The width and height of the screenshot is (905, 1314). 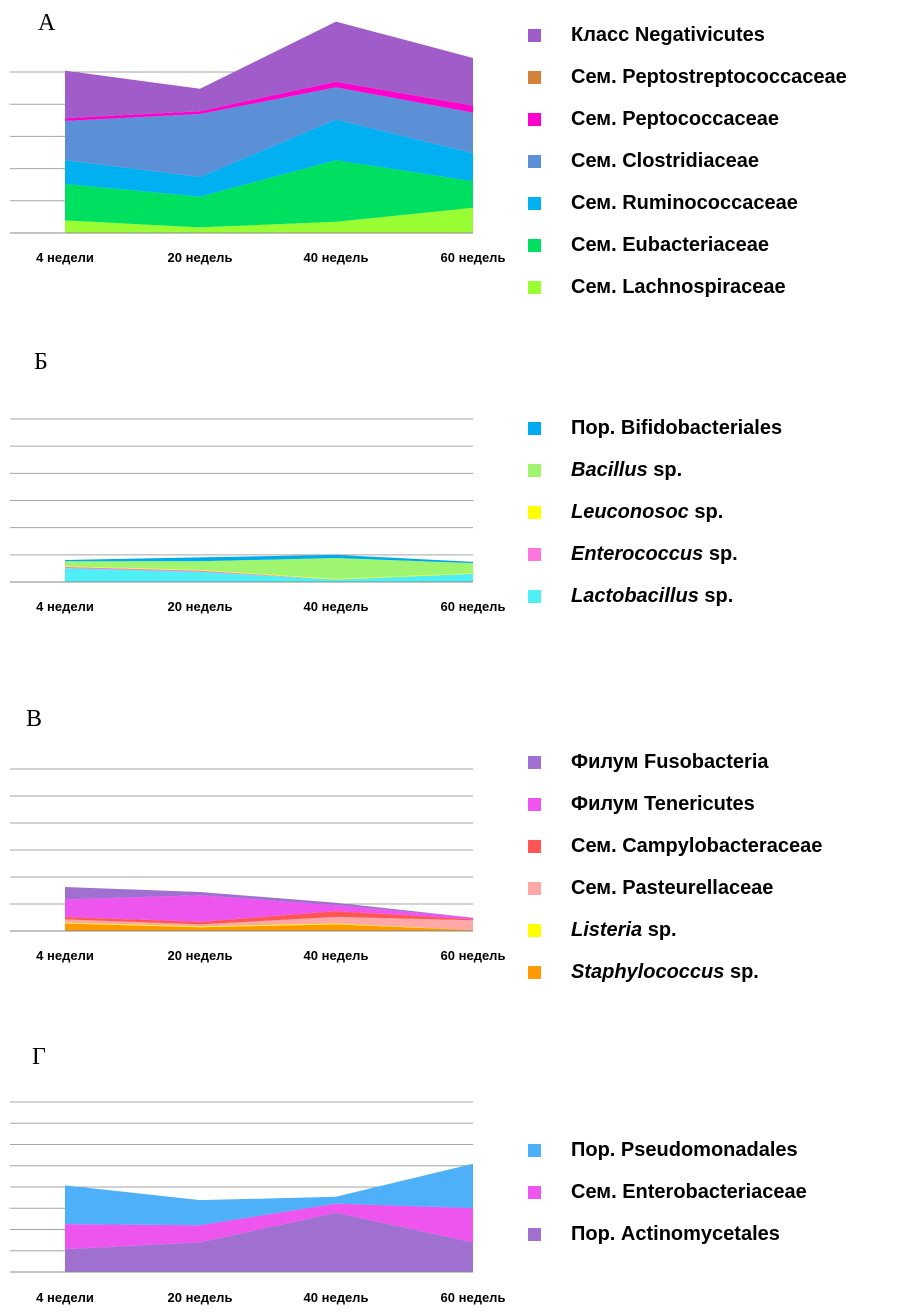 I want to click on legend-item: Пор. Actinomycetales, so click(x=654, y=1234).